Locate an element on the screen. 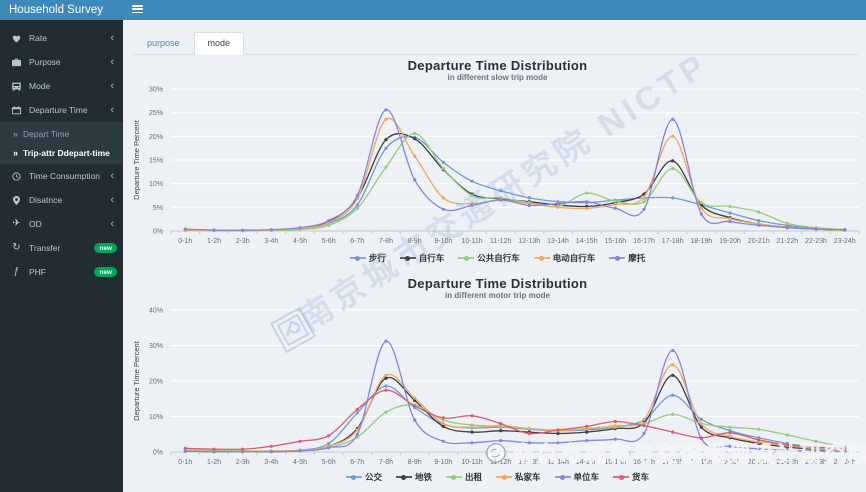 The image size is (866, 492). legend-label: 步行 is located at coordinates (377, 258).